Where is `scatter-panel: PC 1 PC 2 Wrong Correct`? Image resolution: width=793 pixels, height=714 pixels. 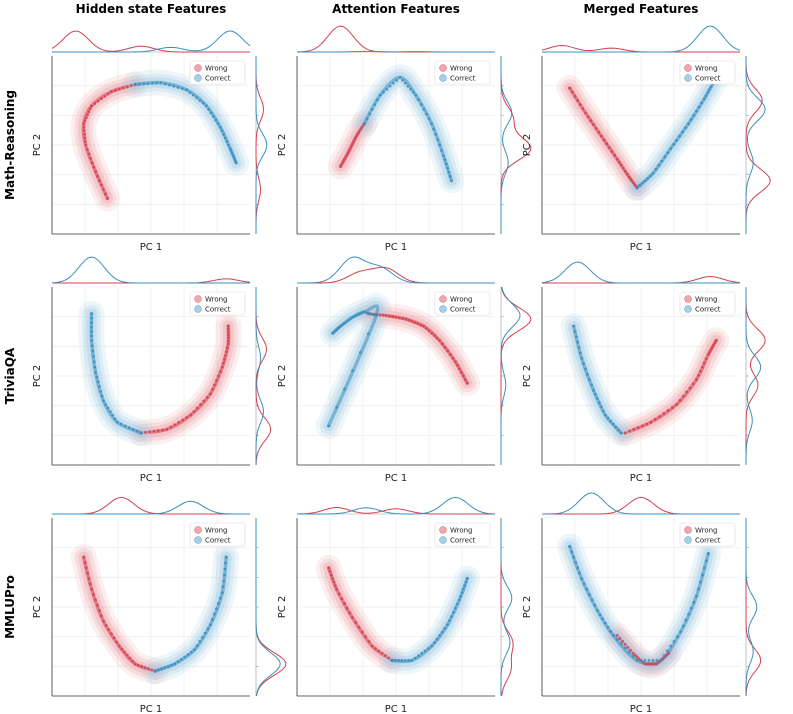
scatter-panel: PC 1 PC 2 Wrong Correct is located at coordinates (395, 605).